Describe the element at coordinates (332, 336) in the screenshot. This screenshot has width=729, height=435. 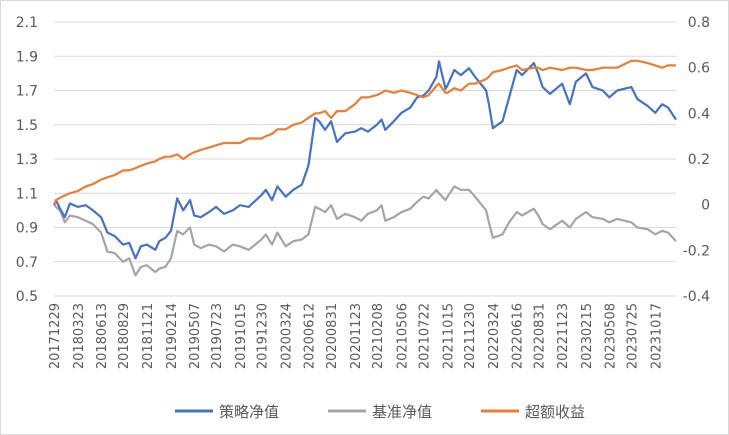
I see `x-tick-label: 20200831` at that location.